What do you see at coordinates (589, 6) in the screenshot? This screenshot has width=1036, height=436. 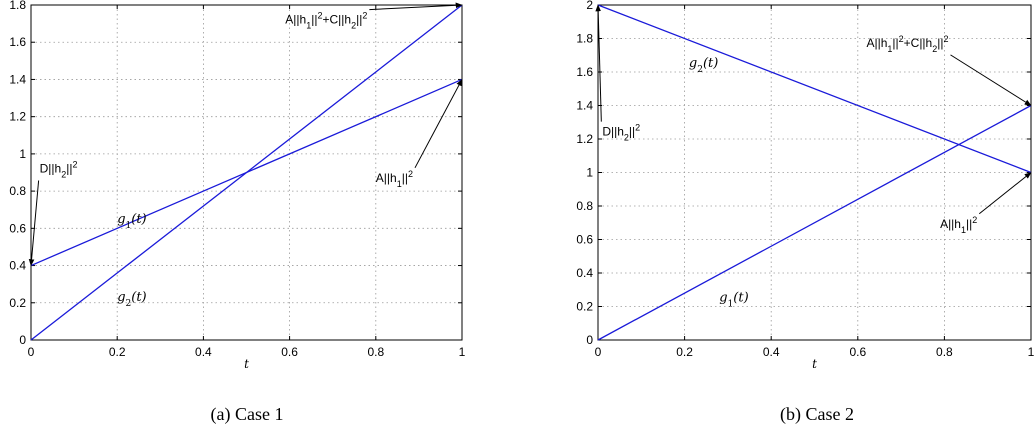 I see `y-tick-label: 2` at bounding box center [589, 6].